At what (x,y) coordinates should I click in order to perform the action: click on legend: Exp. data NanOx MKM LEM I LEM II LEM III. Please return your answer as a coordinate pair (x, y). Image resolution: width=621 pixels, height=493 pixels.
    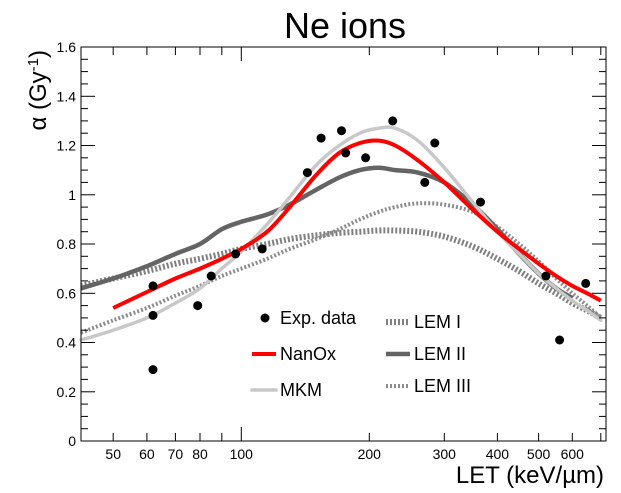
    Looking at the image, I should click on (360, 354).